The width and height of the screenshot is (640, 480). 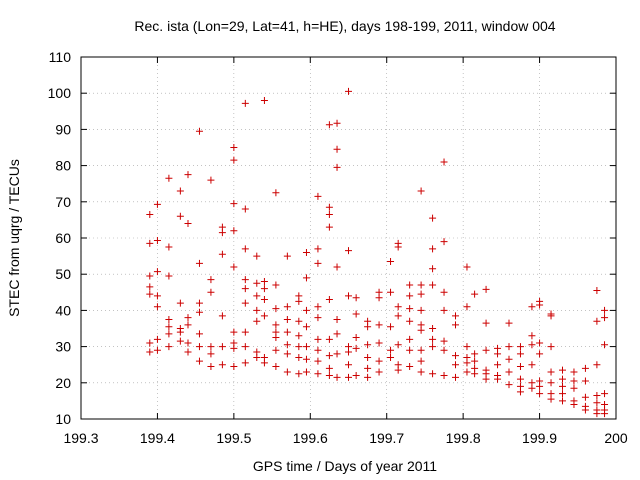 What do you see at coordinates (63, 383) in the screenshot?
I see `y-tick-label: 20` at bounding box center [63, 383].